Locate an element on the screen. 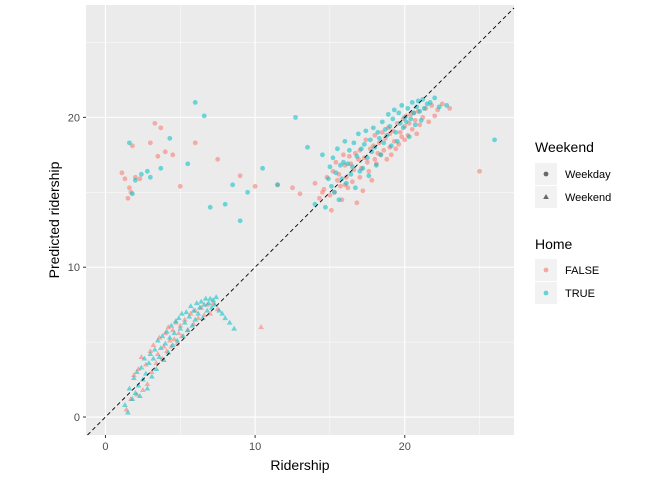 This screenshot has width=672, height=480. x-tick-label: 20 is located at coordinates (405, 447).